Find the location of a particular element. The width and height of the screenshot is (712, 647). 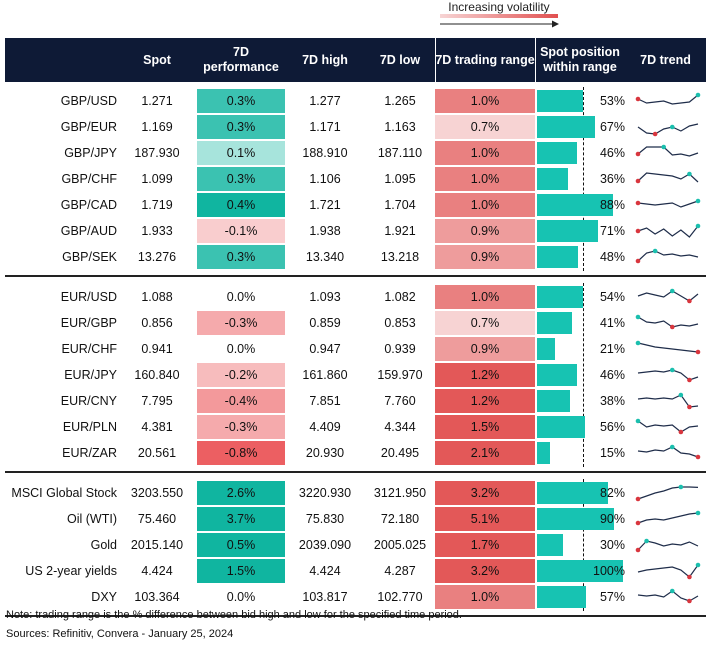

spot-position-percent: 54% is located at coordinates (612, 297).